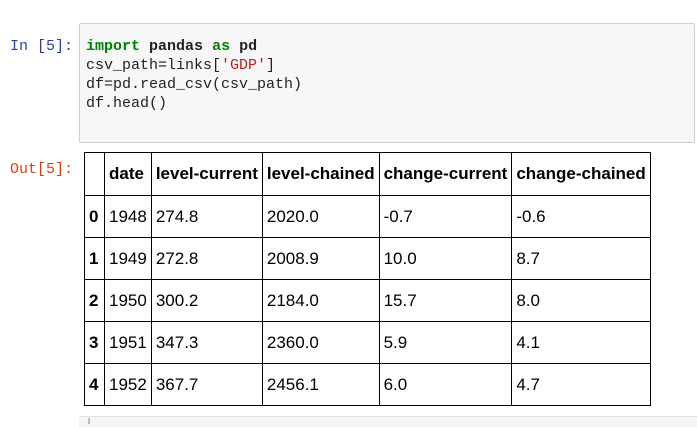  What do you see at coordinates (581, 342) in the screenshot?
I see `cell-change-chained: 4.1` at bounding box center [581, 342].